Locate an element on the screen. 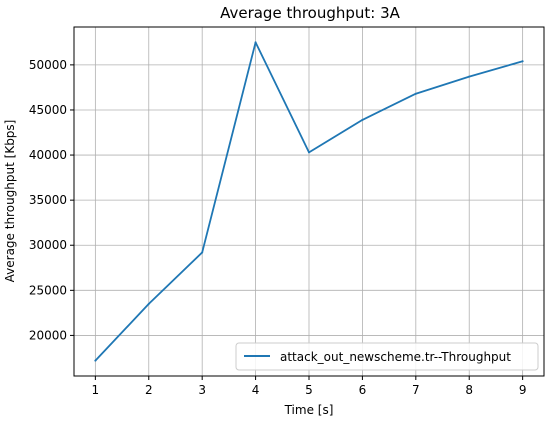 This screenshot has width=550, height=422. x-axis-label: Time [s] is located at coordinates (309, 410).